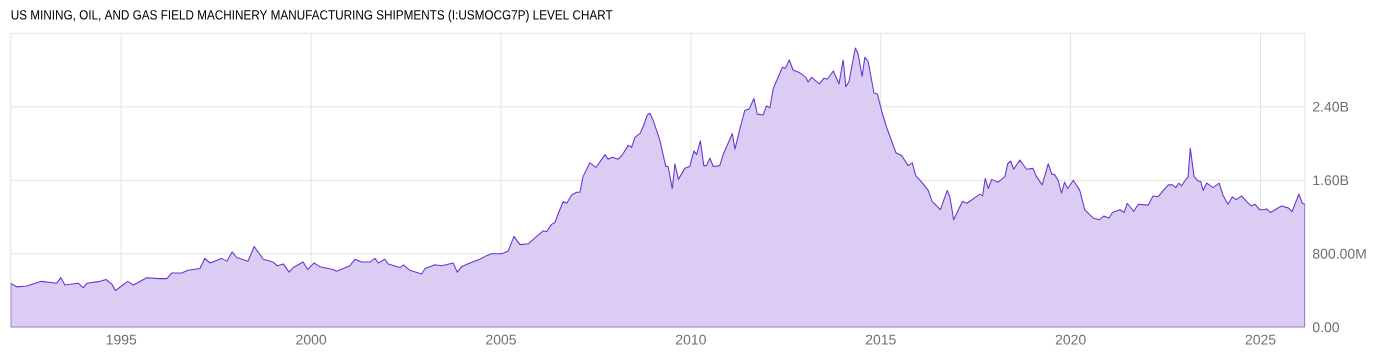 This screenshot has height=357, width=1400. Describe the element at coordinates (311, 339) in the screenshot. I see `x-tick-label: 2000` at that location.